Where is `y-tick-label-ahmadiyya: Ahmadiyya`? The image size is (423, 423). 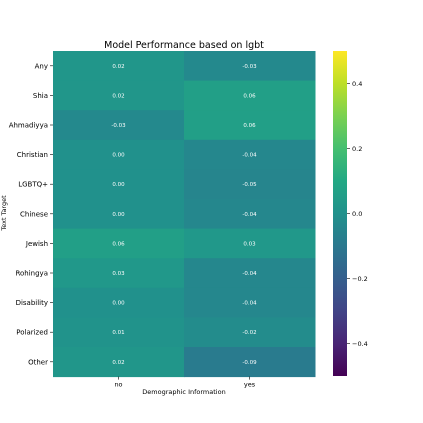
y-tick-label-ahmadiyya: Ahmadiyya is located at coordinates (28, 126).